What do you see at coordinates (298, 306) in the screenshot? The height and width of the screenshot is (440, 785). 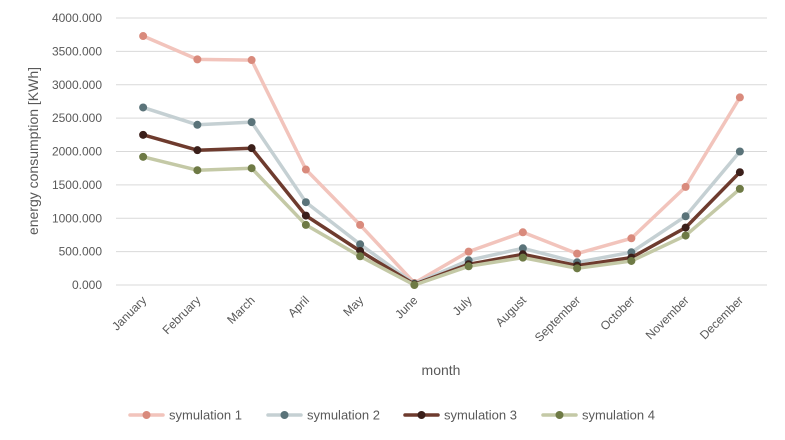 I see `x-tick-label: April` at bounding box center [298, 306].